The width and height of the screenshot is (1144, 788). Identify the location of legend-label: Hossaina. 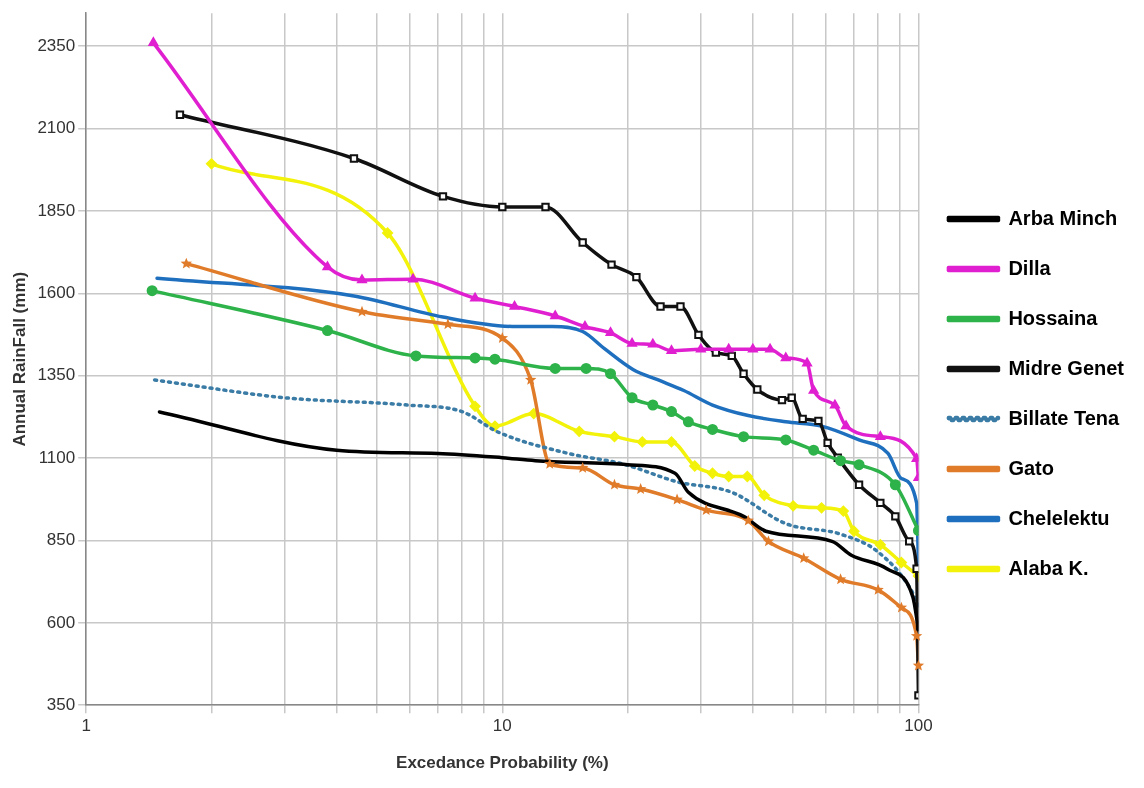
(1053, 317).